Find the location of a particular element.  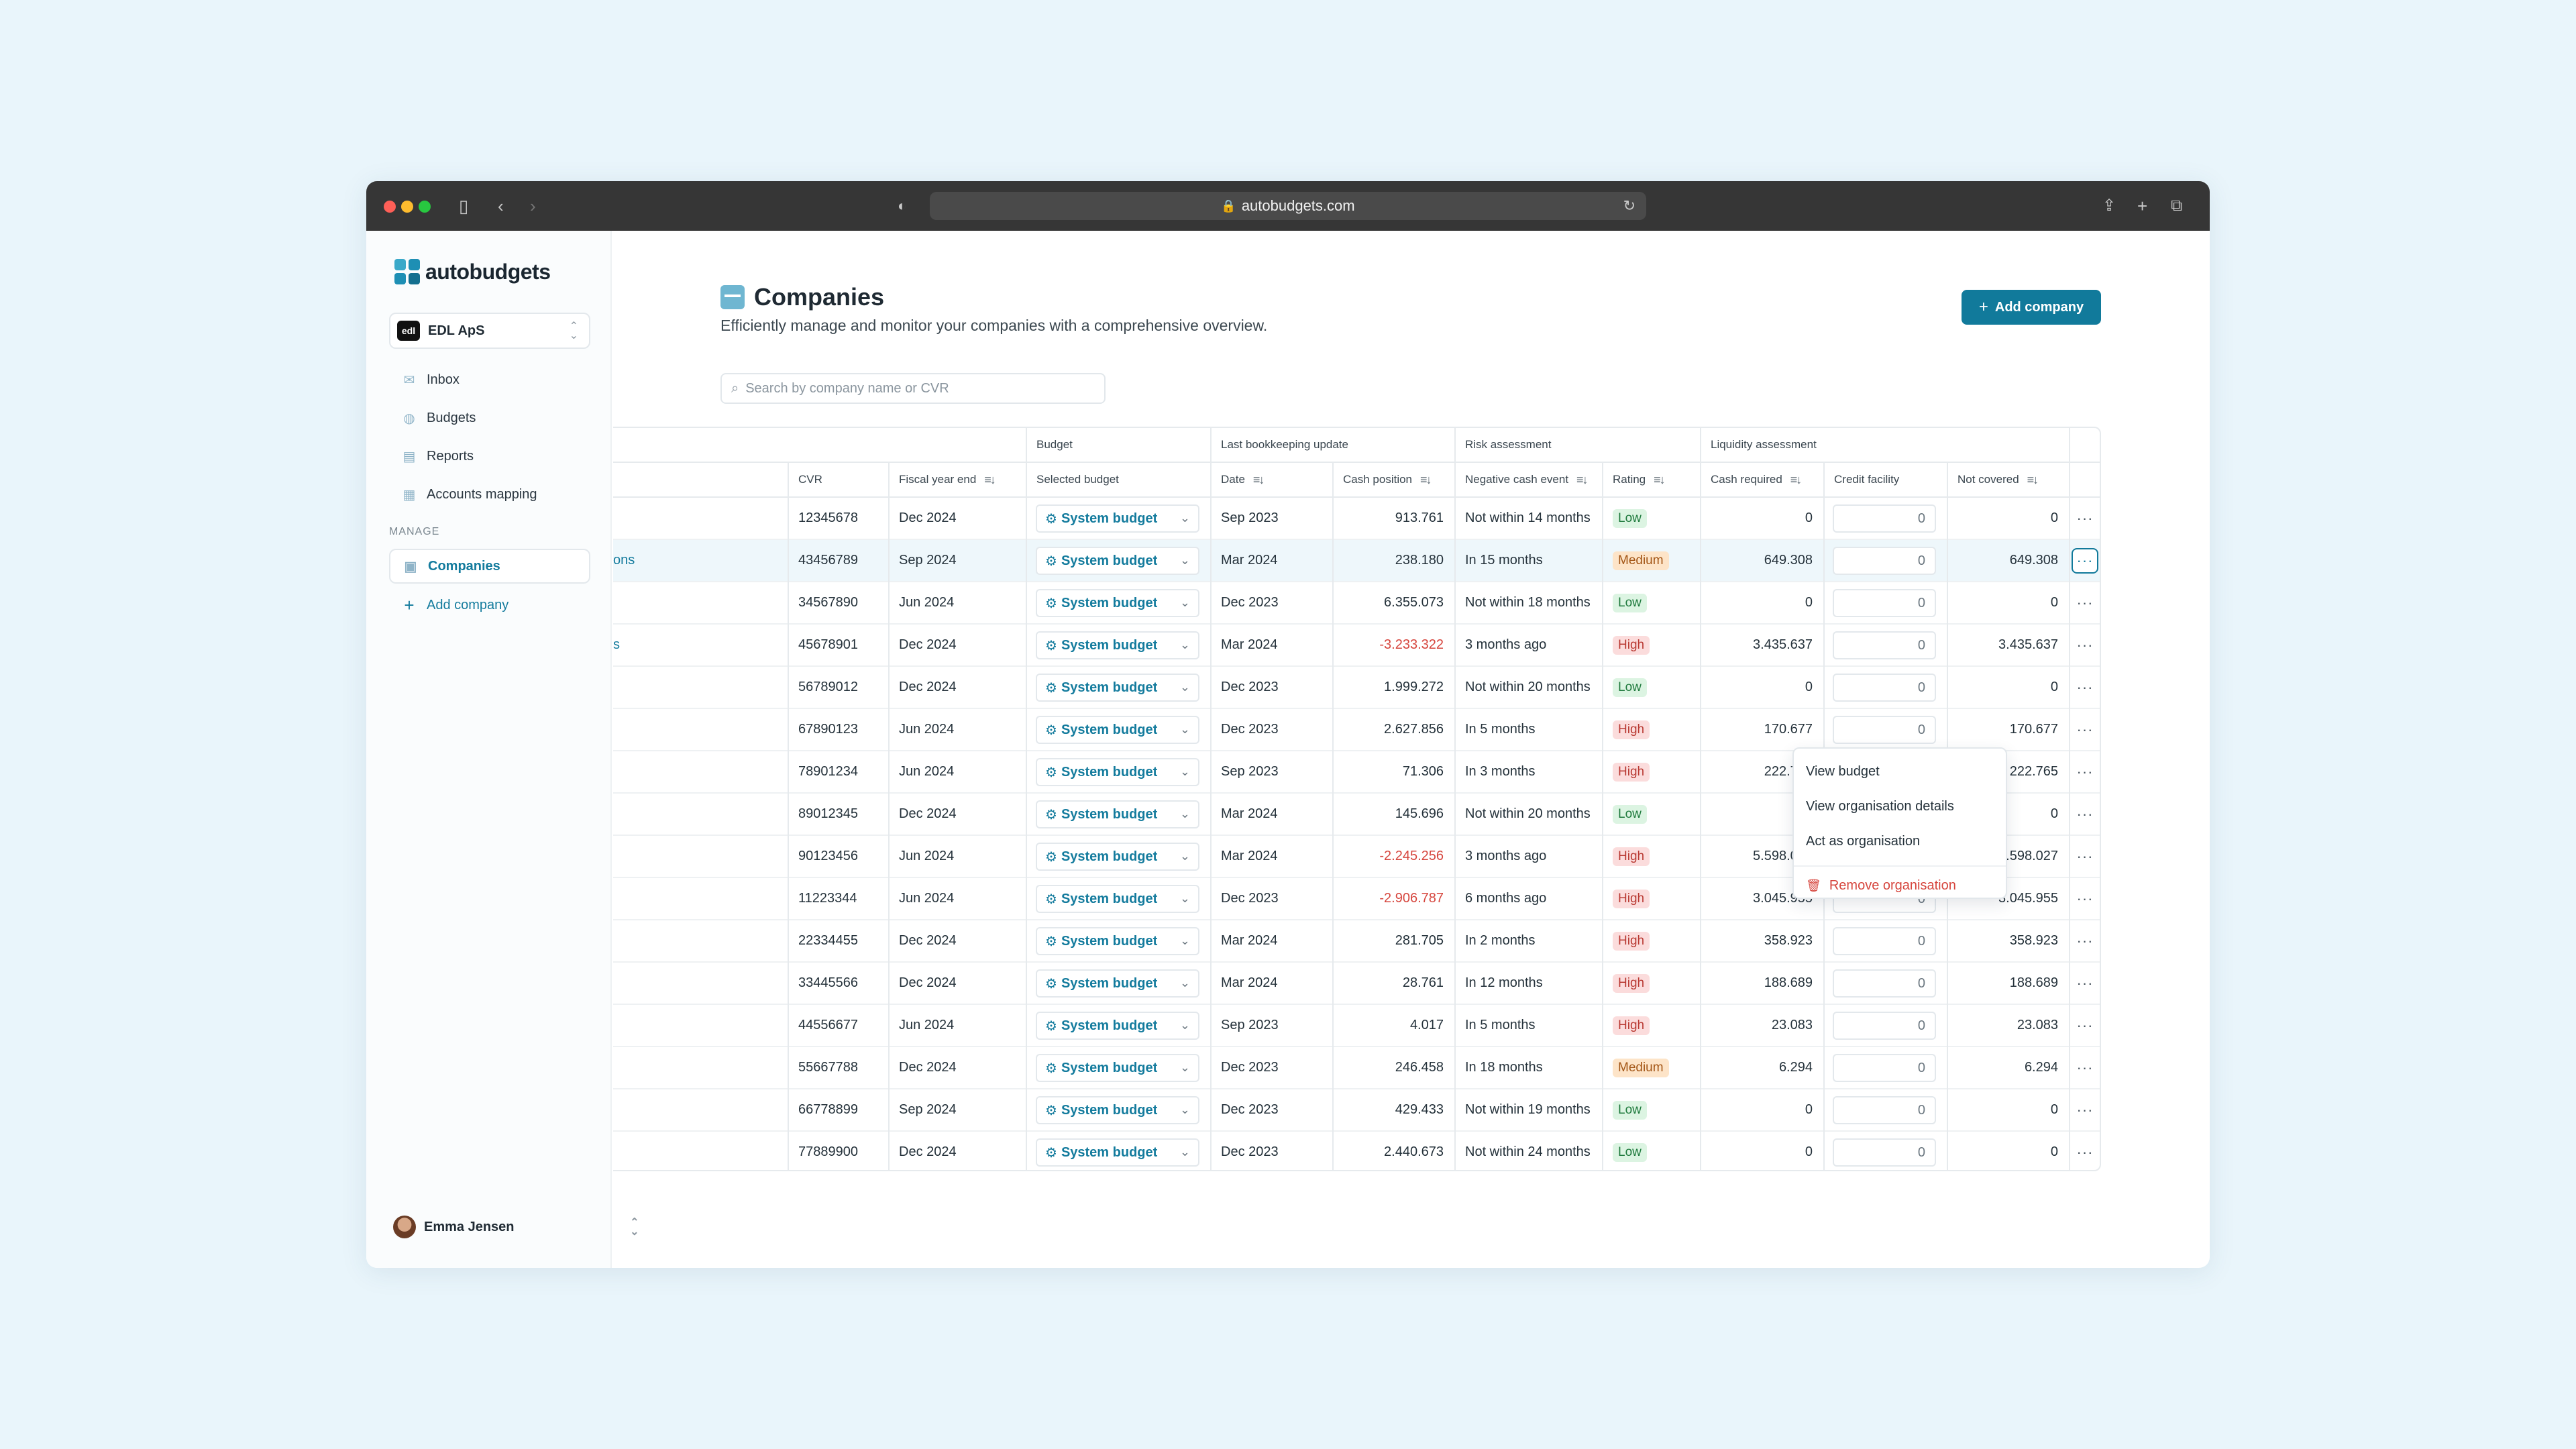

col-date: Date ≡↓ is located at coordinates (1237, 479).